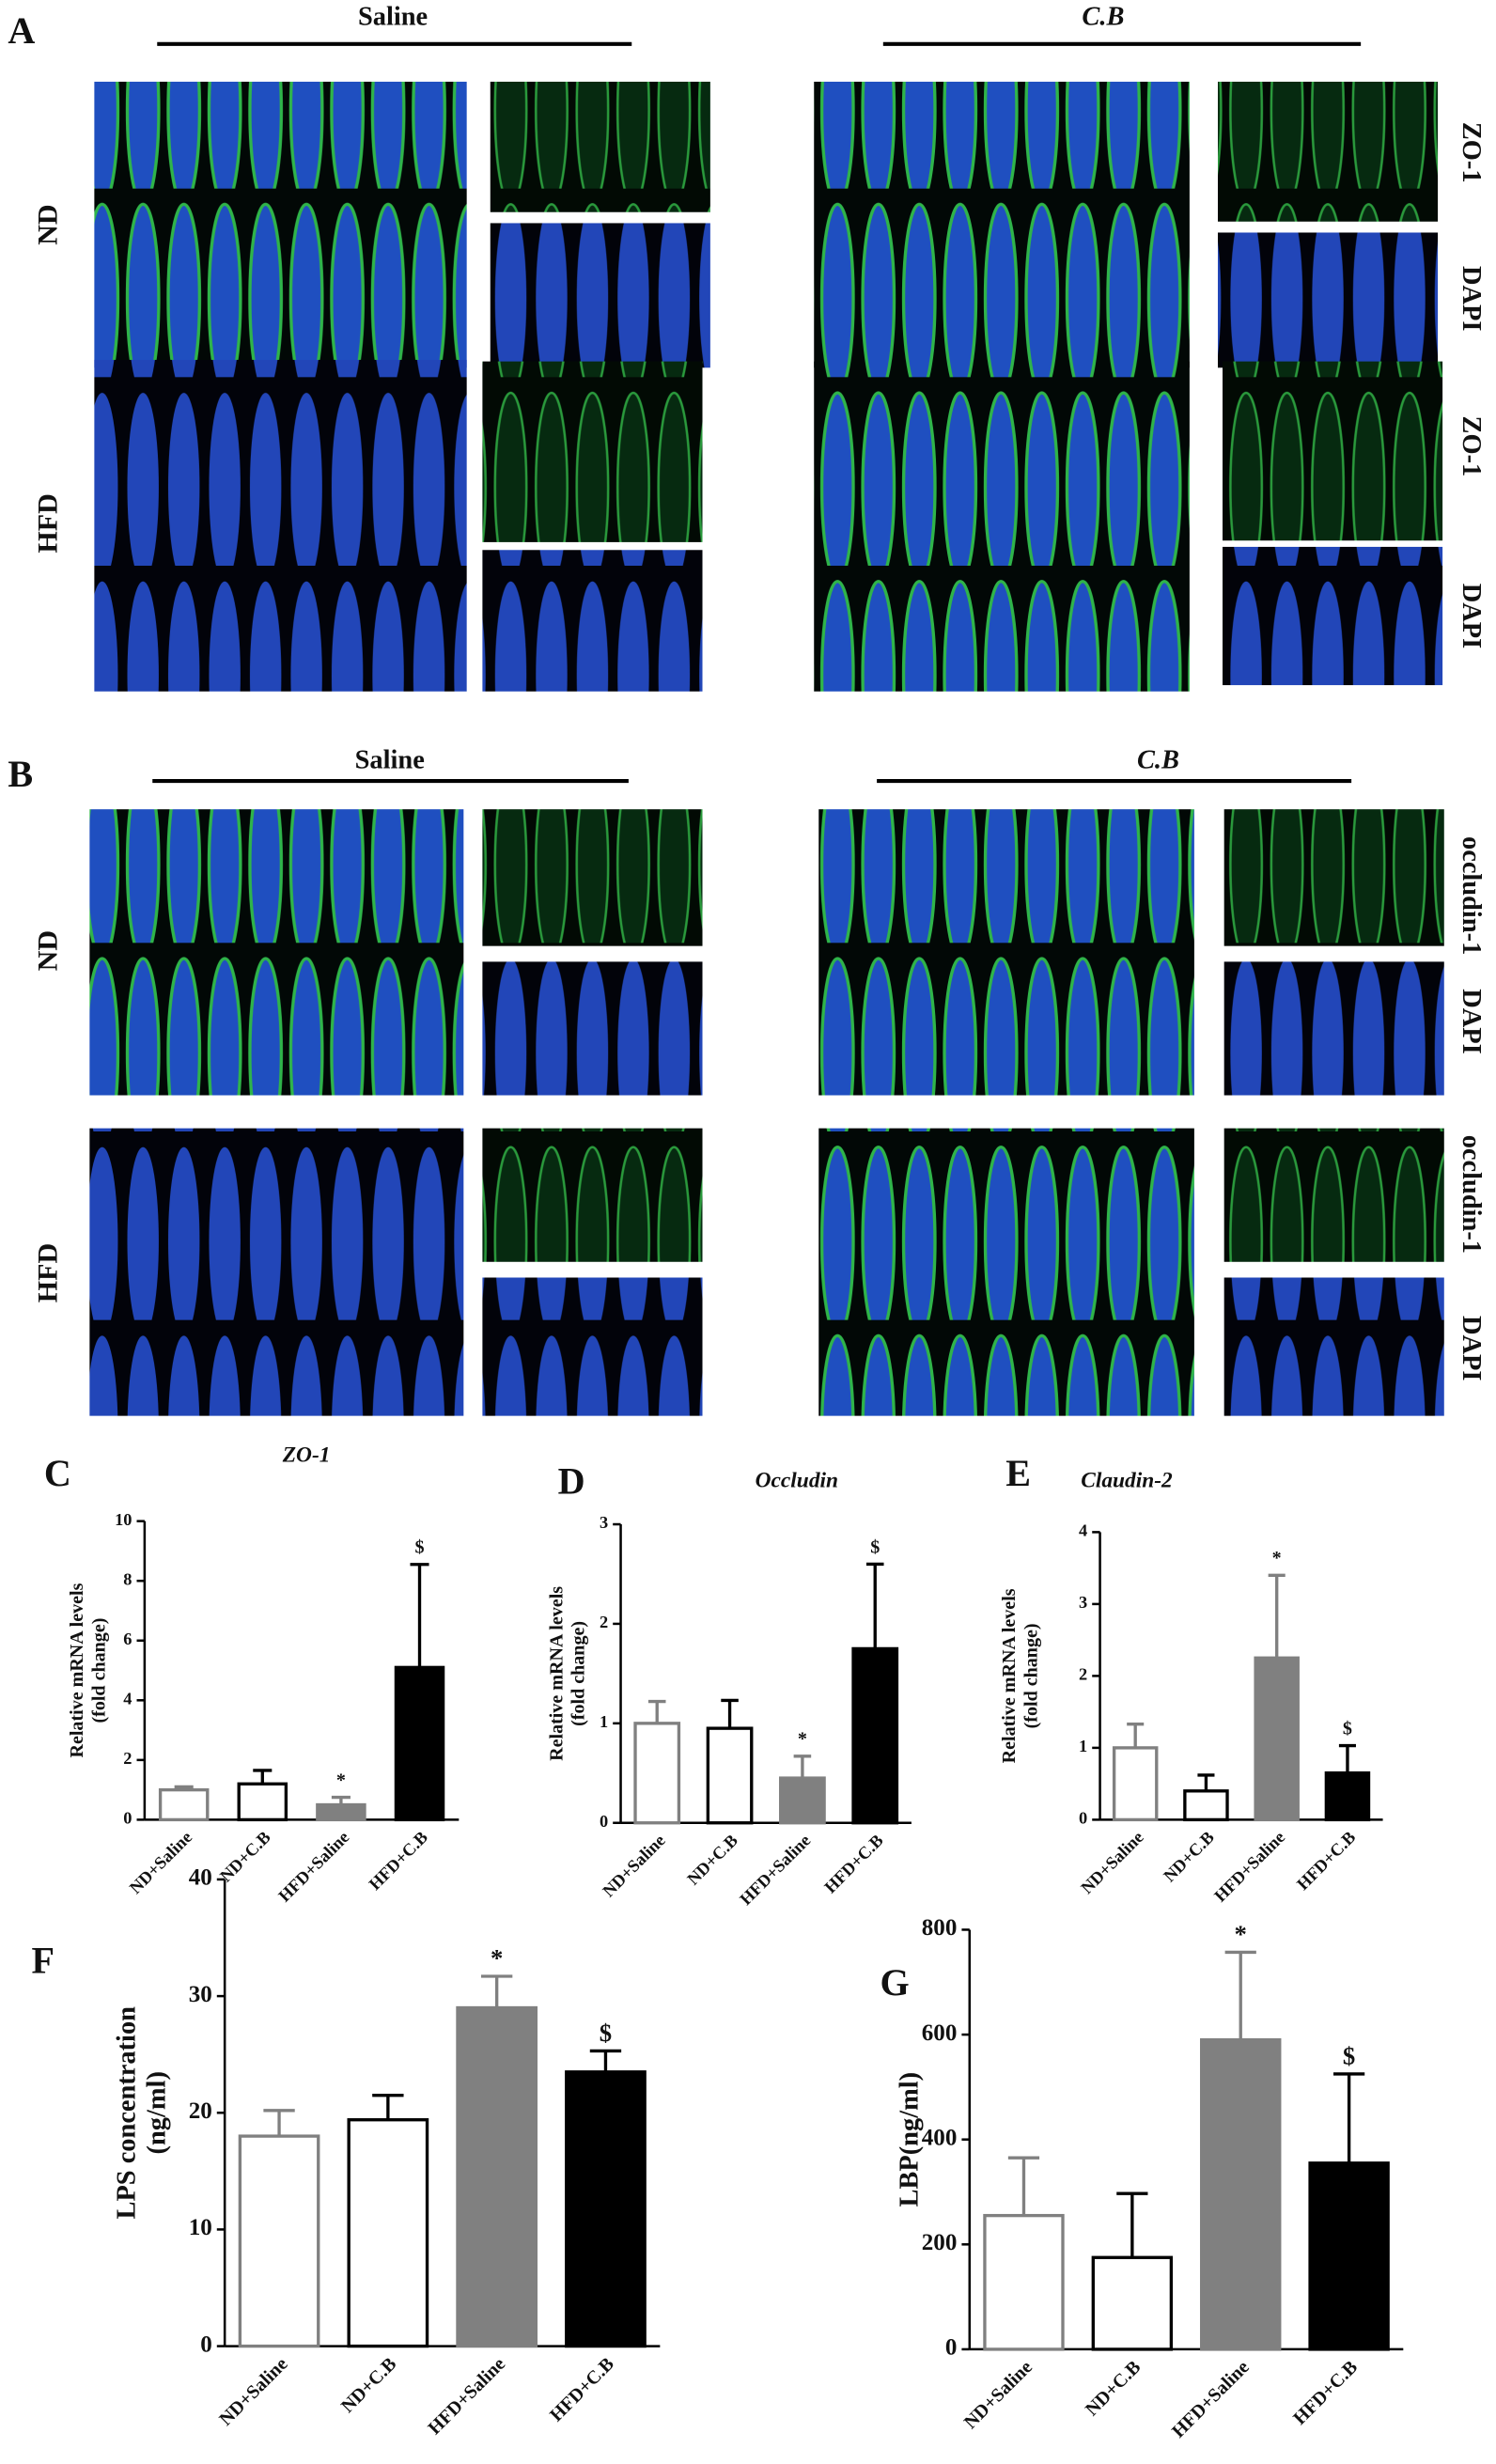 The image size is (1496, 2464). I want to click on panel-letter: E, so click(1018, 1473).